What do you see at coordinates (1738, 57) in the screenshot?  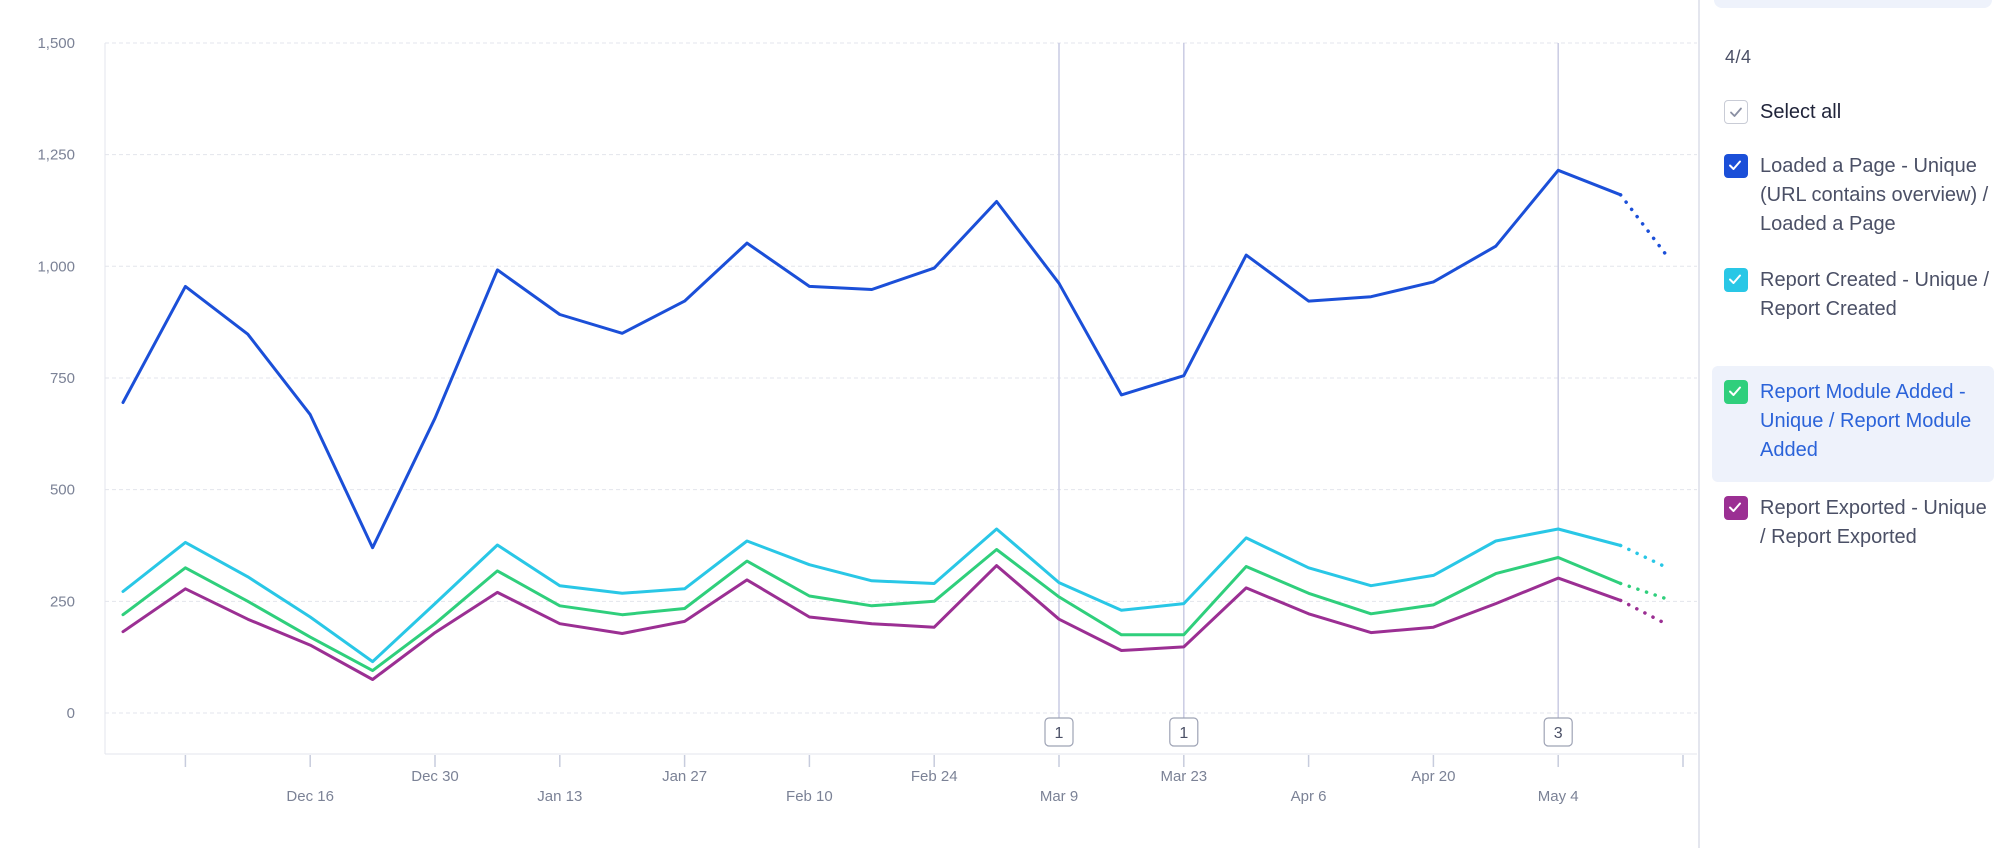 I see `series-count-label: 4/4` at bounding box center [1738, 57].